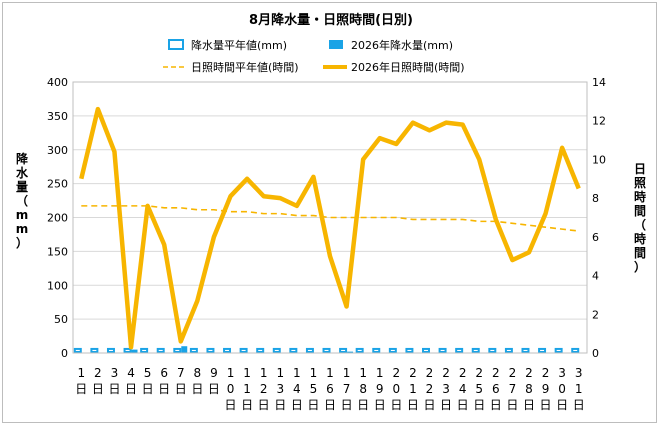 The image size is (660, 426). I want to click on y-left-axis-label-char: （, so click(22, 200).